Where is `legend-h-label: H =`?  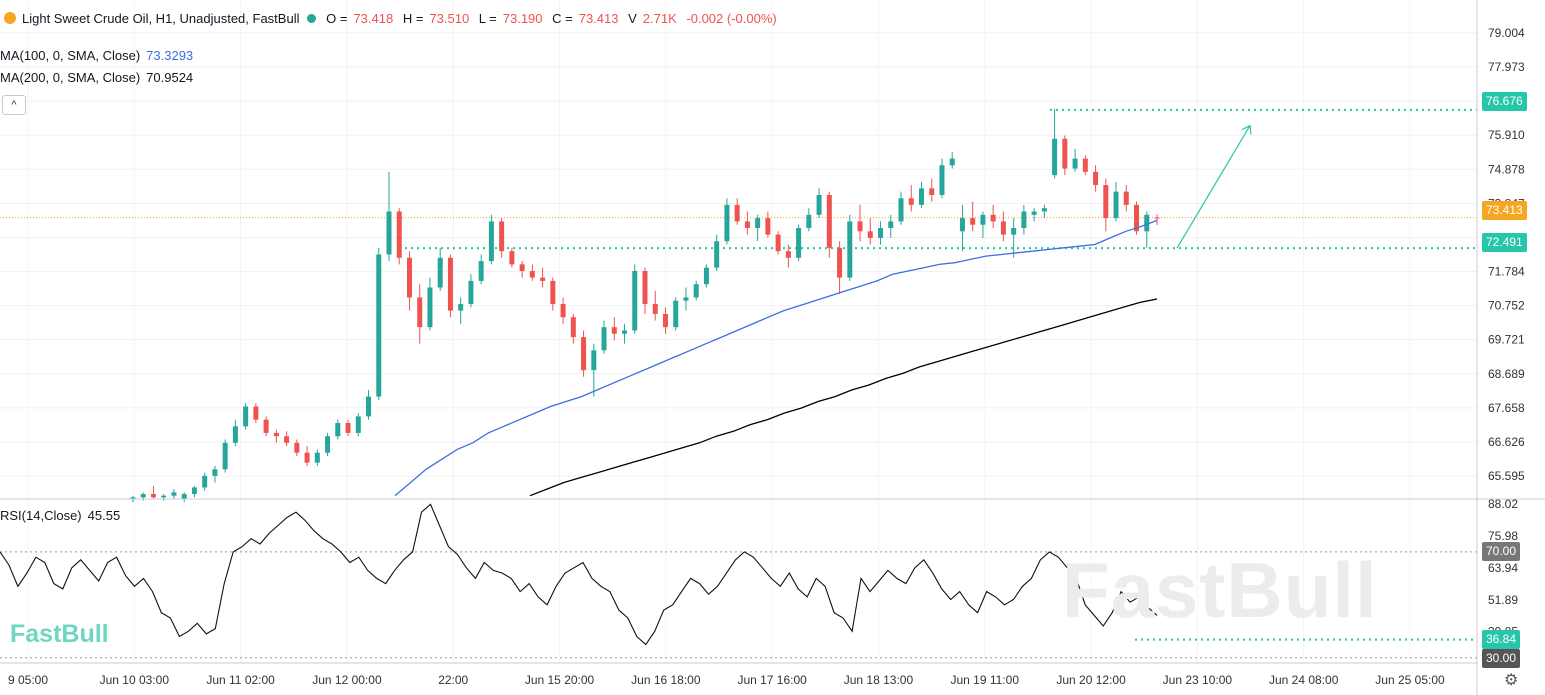 legend-h-label: H = is located at coordinates (413, 18).